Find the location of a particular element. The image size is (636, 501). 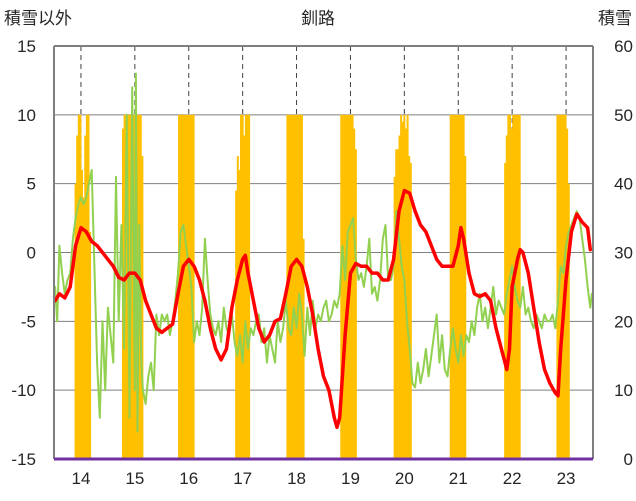

x-tick-label: 21 is located at coordinates (458, 478).